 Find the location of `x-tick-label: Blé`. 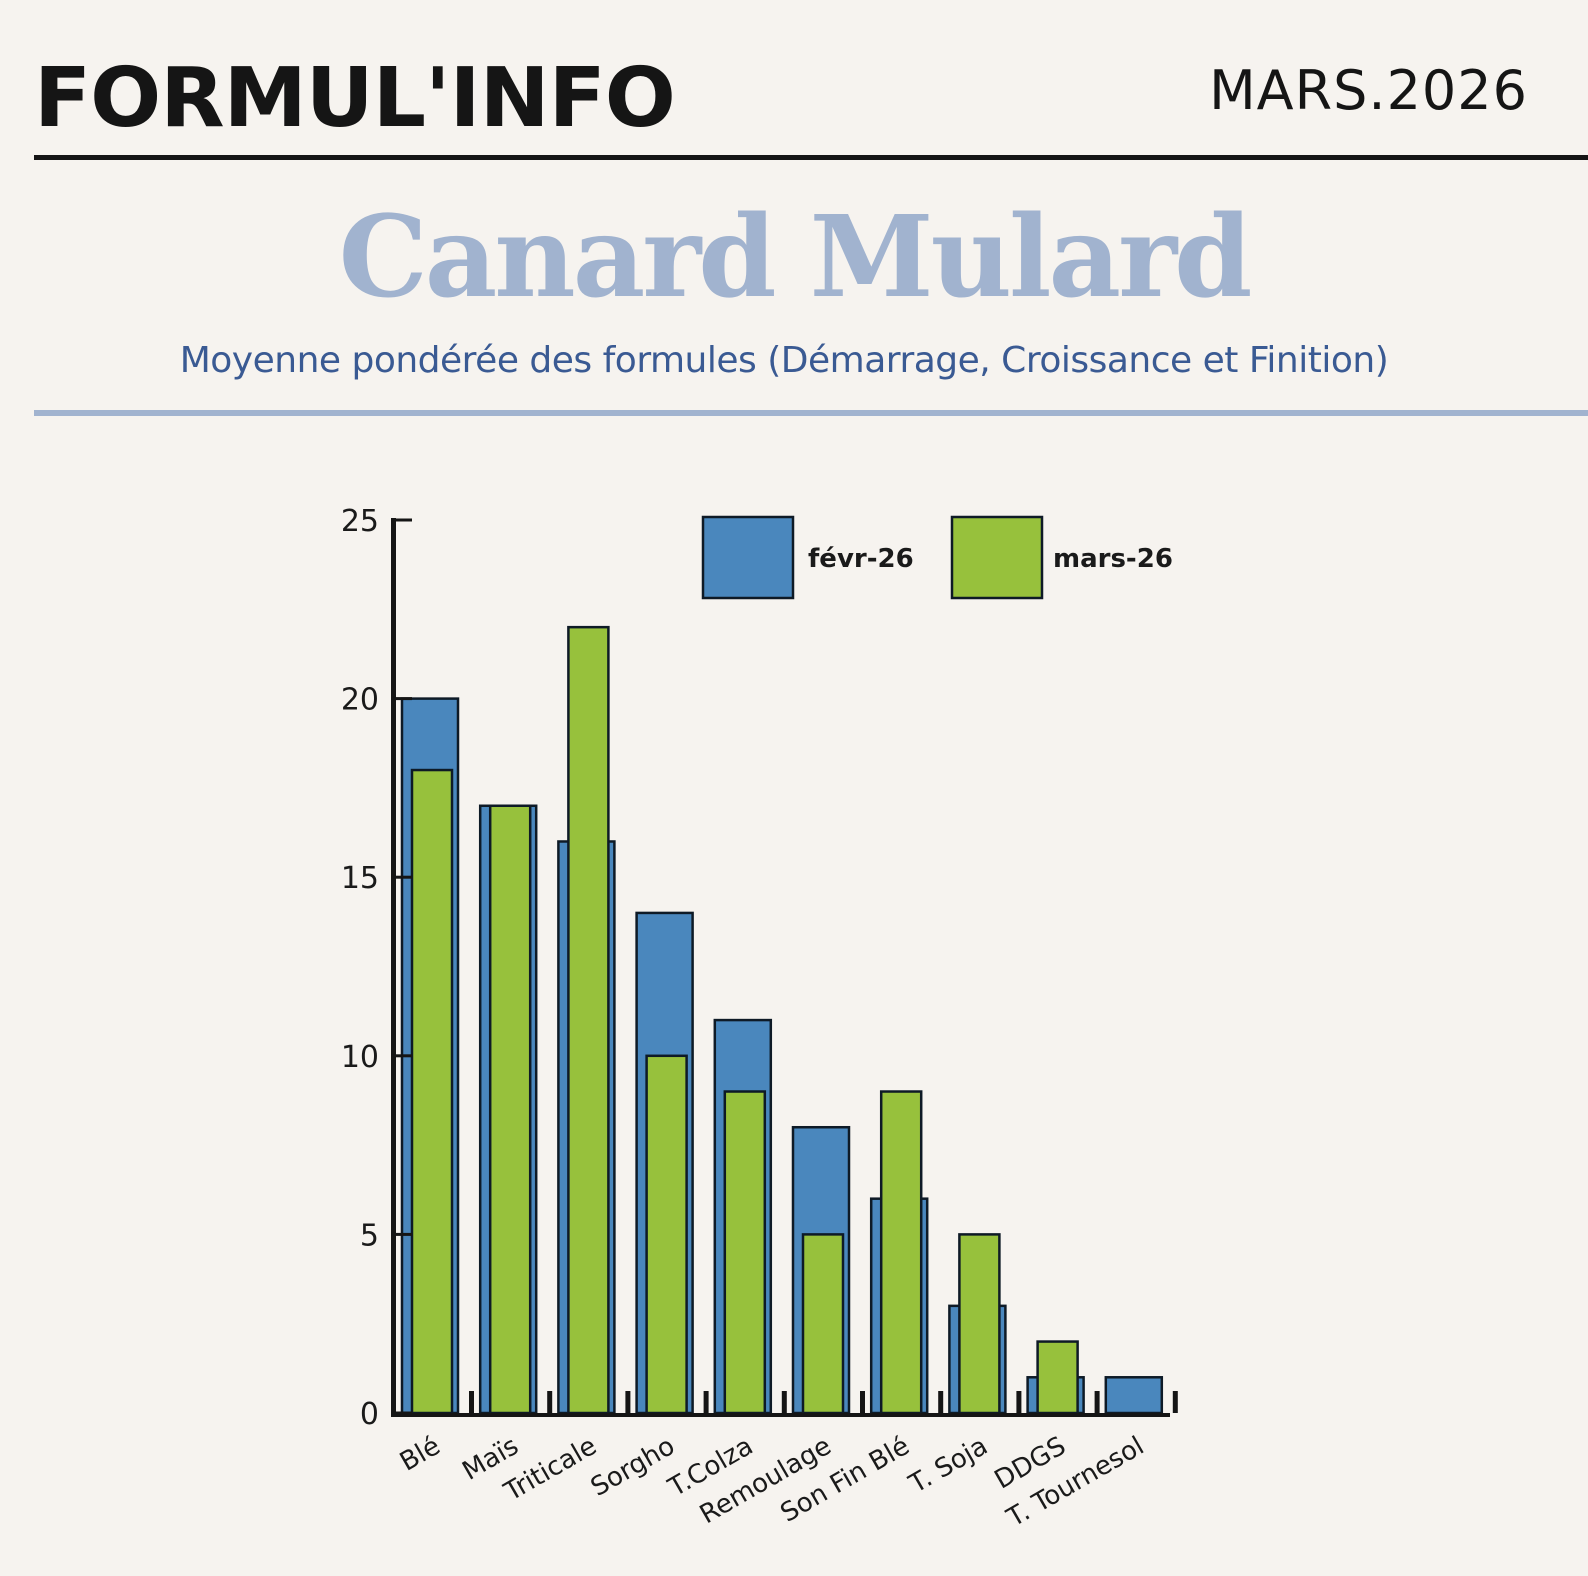

x-tick-label: Blé is located at coordinates (420, 1454).